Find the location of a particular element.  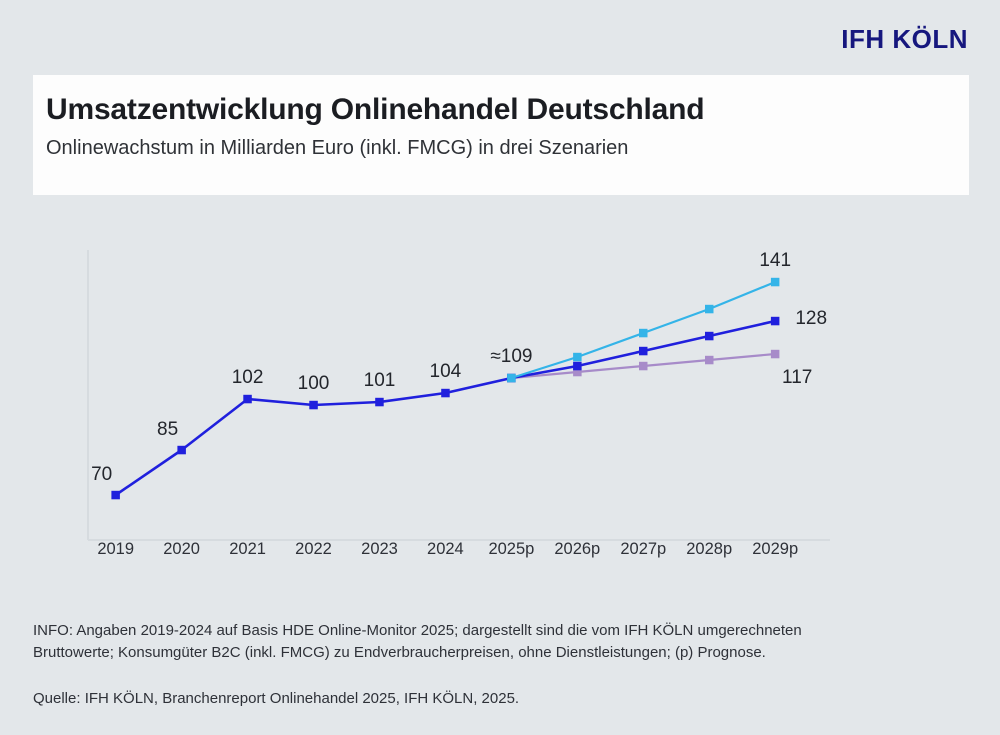

x-tick-2029p: 2029p is located at coordinates (775, 549).